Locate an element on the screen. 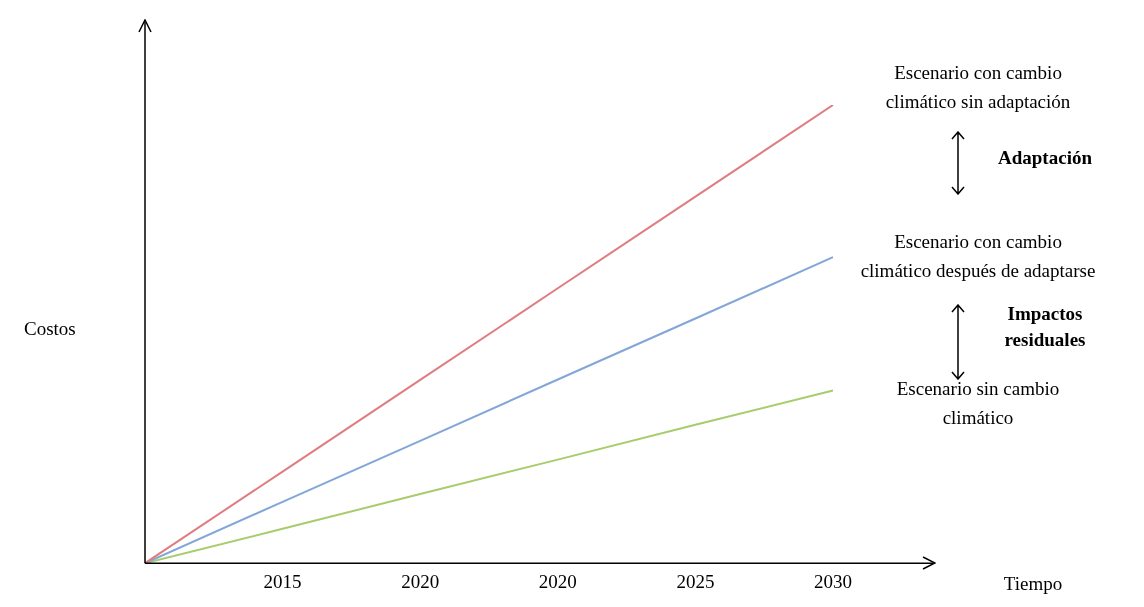  y-axis-title: Costos is located at coordinates (50, 329).